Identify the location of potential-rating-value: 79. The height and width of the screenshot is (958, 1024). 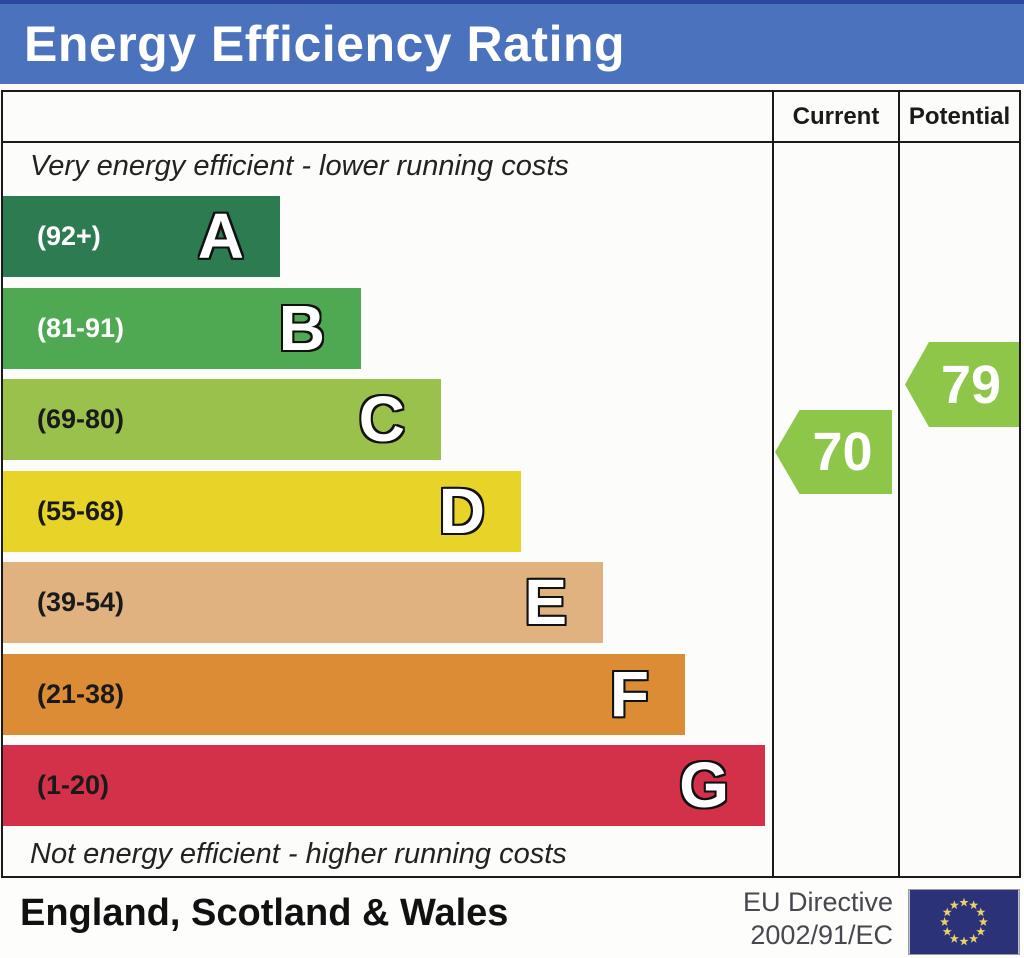
(971, 384).